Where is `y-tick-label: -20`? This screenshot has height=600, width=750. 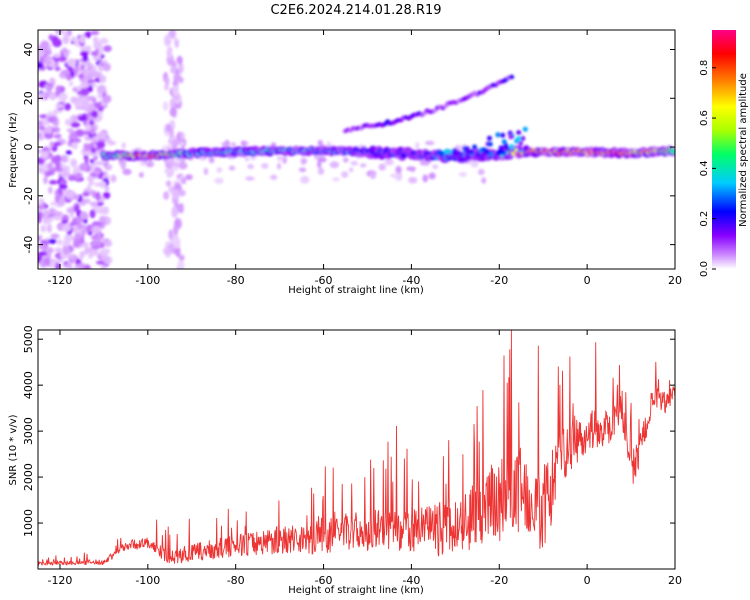 y-tick-label: -20 is located at coordinates (28, 196).